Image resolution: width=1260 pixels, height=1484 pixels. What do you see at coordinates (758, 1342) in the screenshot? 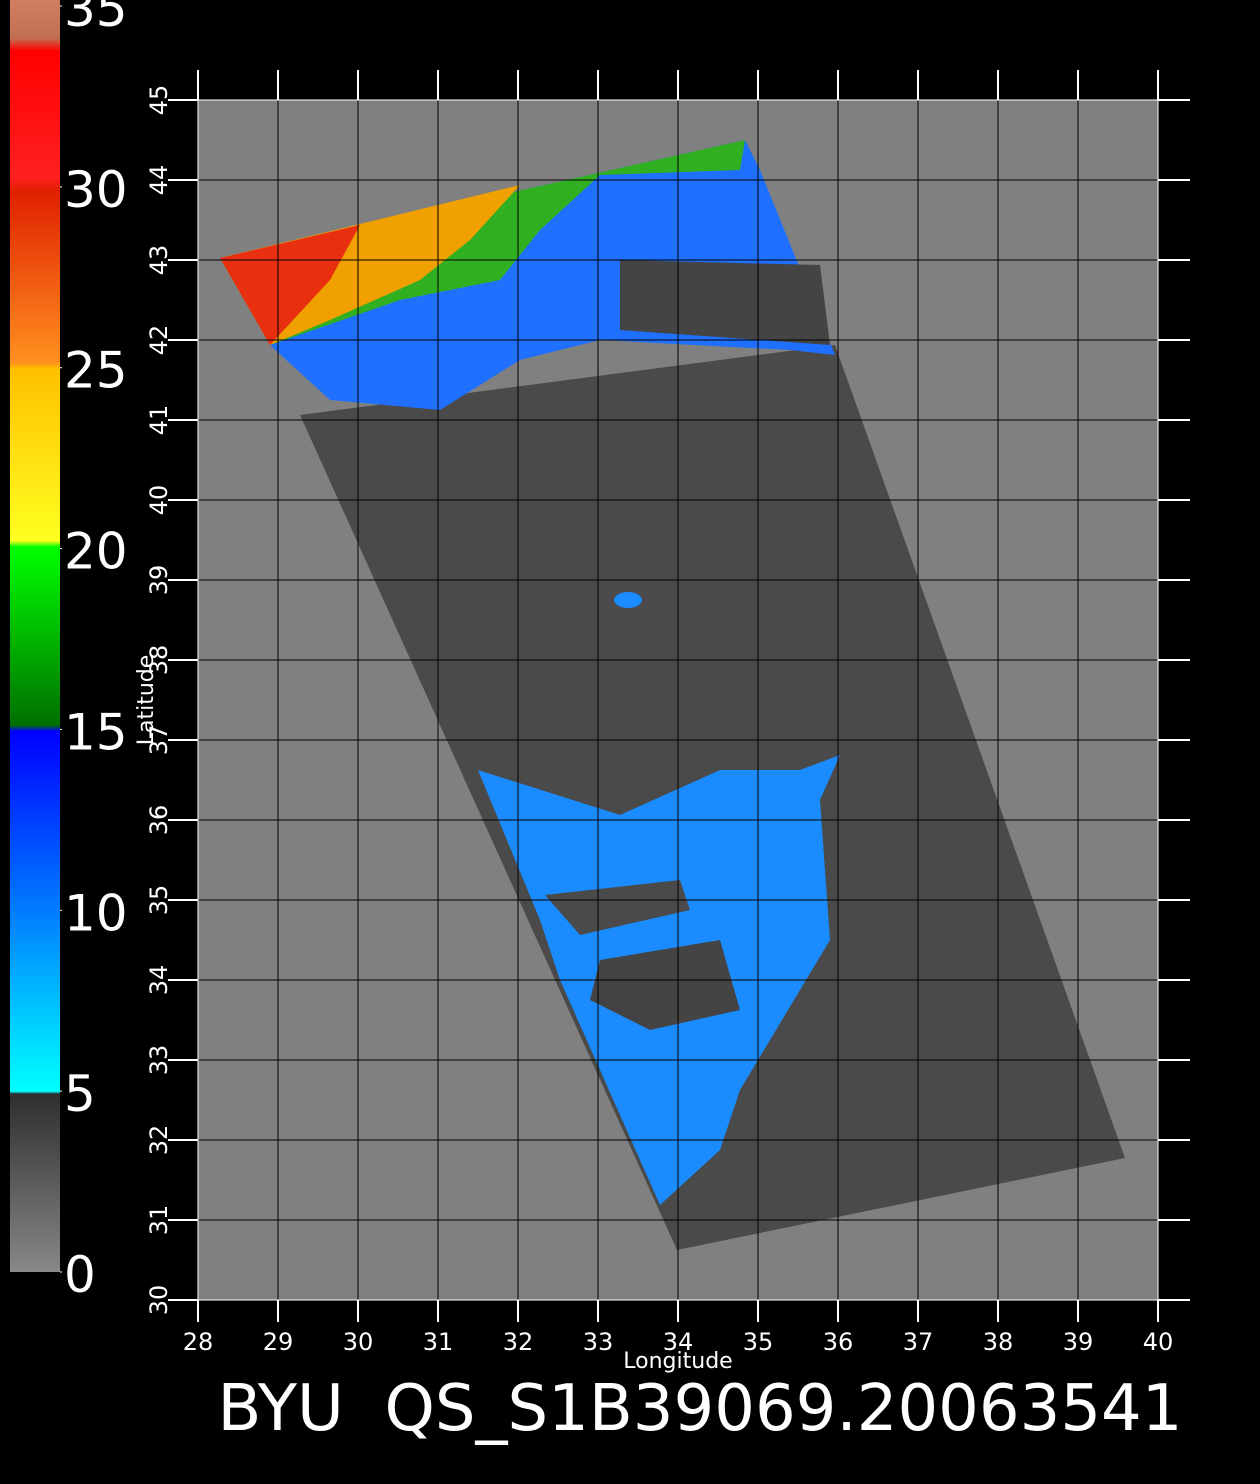
I see `x-tick-label: 35` at bounding box center [758, 1342].